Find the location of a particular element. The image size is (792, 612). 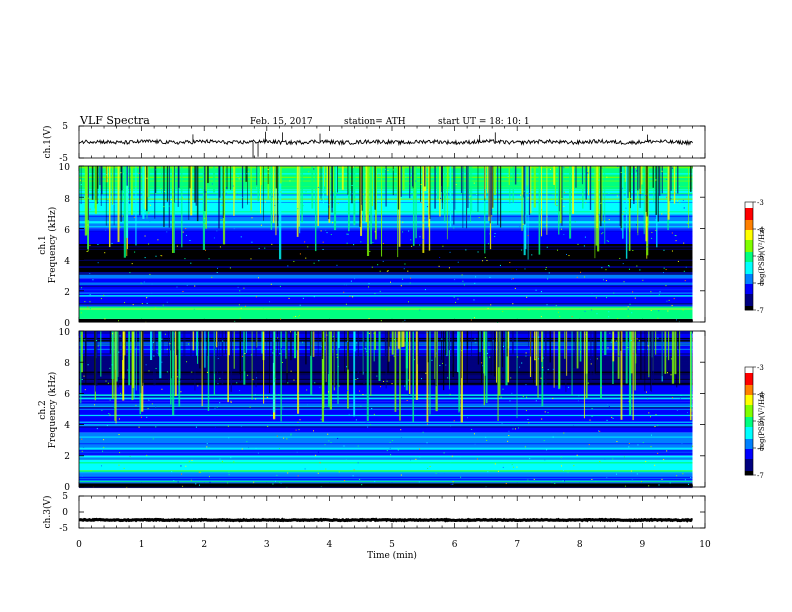

xtick-label: 2 is located at coordinates (204, 545).